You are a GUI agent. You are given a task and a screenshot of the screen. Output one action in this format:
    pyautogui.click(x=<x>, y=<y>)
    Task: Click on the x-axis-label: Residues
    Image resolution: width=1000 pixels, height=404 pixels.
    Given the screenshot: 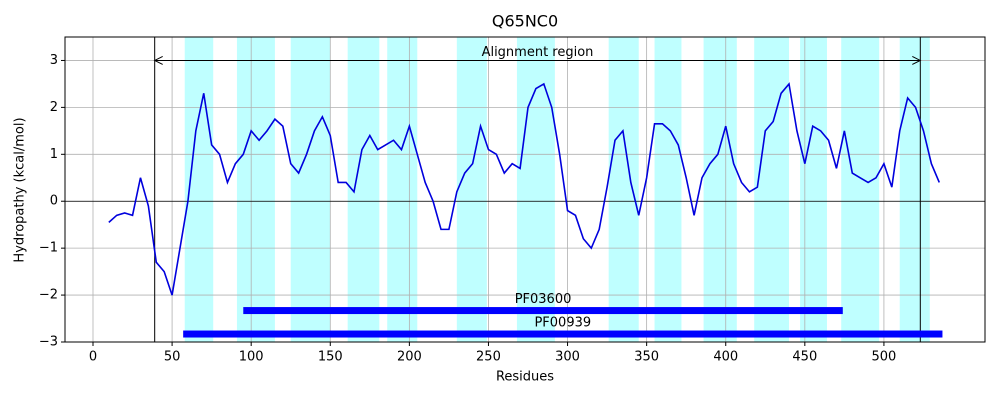 What is the action you would take?
    pyautogui.click(x=525, y=377)
    